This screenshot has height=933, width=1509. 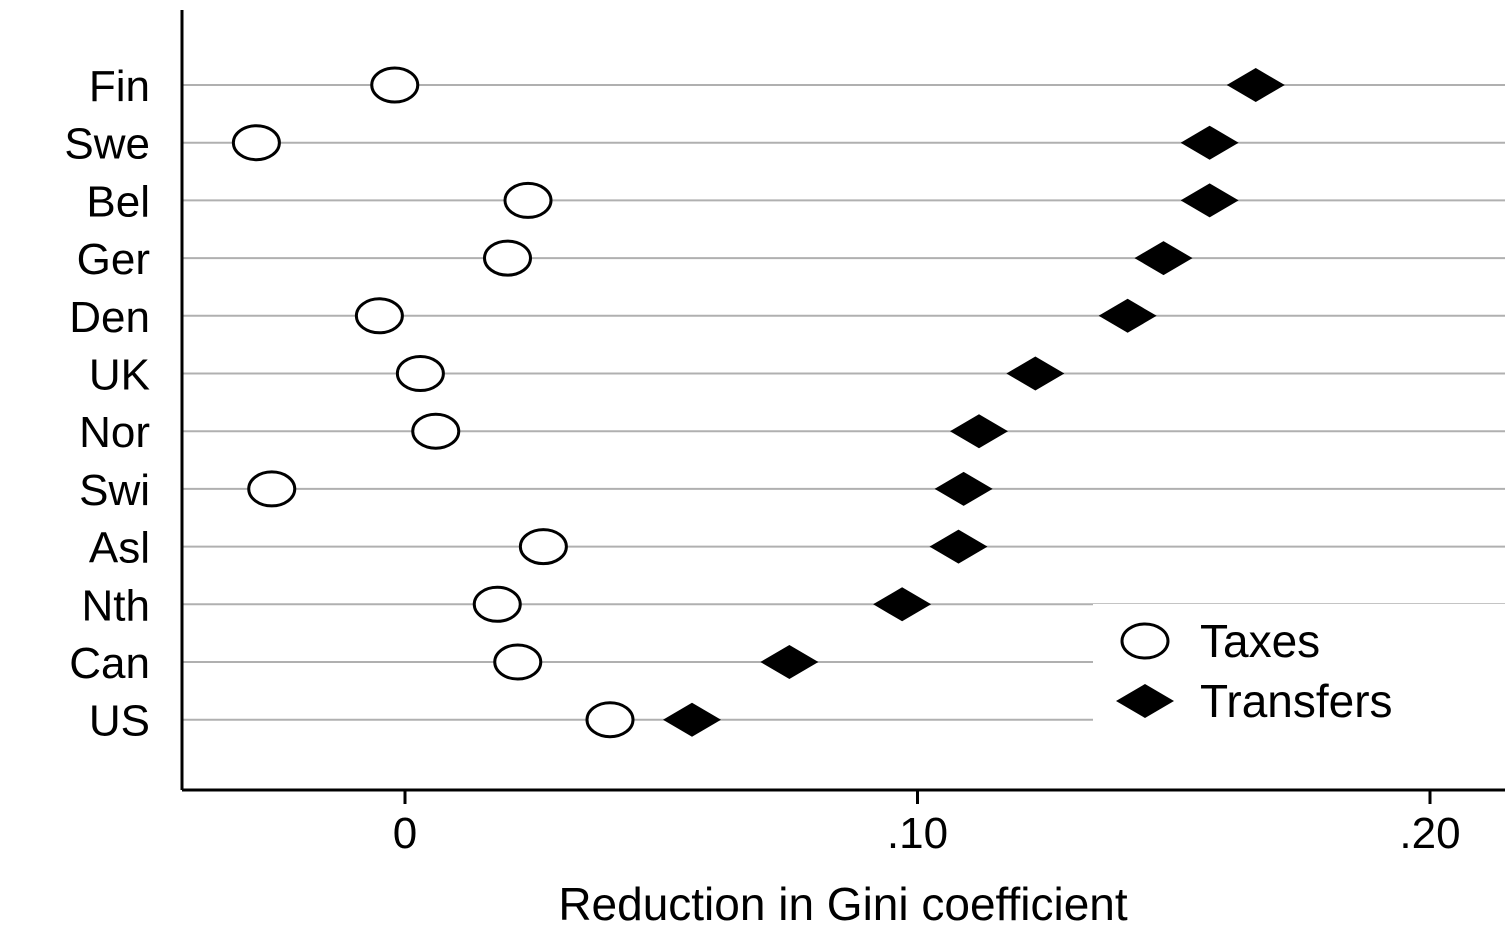 What do you see at coordinates (107, 144) in the screenshot?
I see `category-label-swe: Swe` at bounding box center [107, 144].